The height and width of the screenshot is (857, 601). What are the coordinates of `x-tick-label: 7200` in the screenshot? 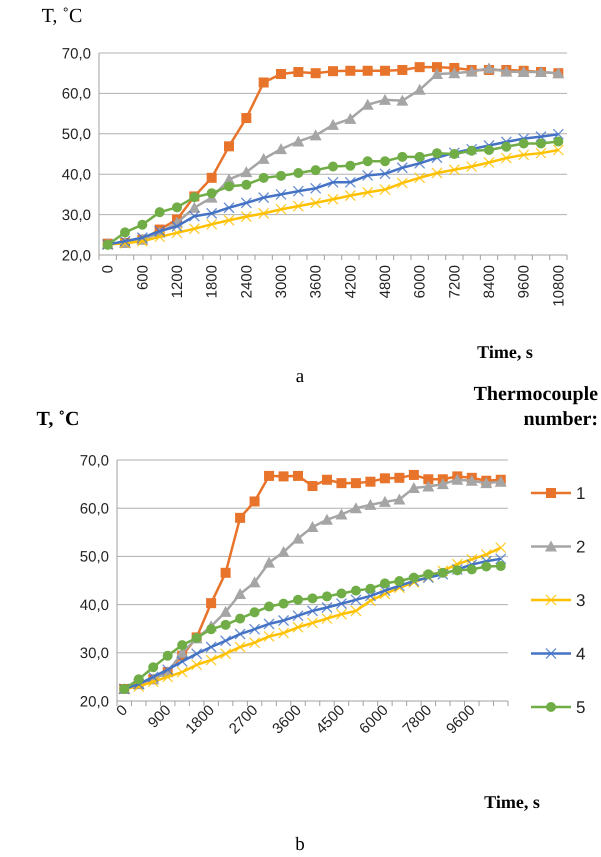 It's located at (455, 281).